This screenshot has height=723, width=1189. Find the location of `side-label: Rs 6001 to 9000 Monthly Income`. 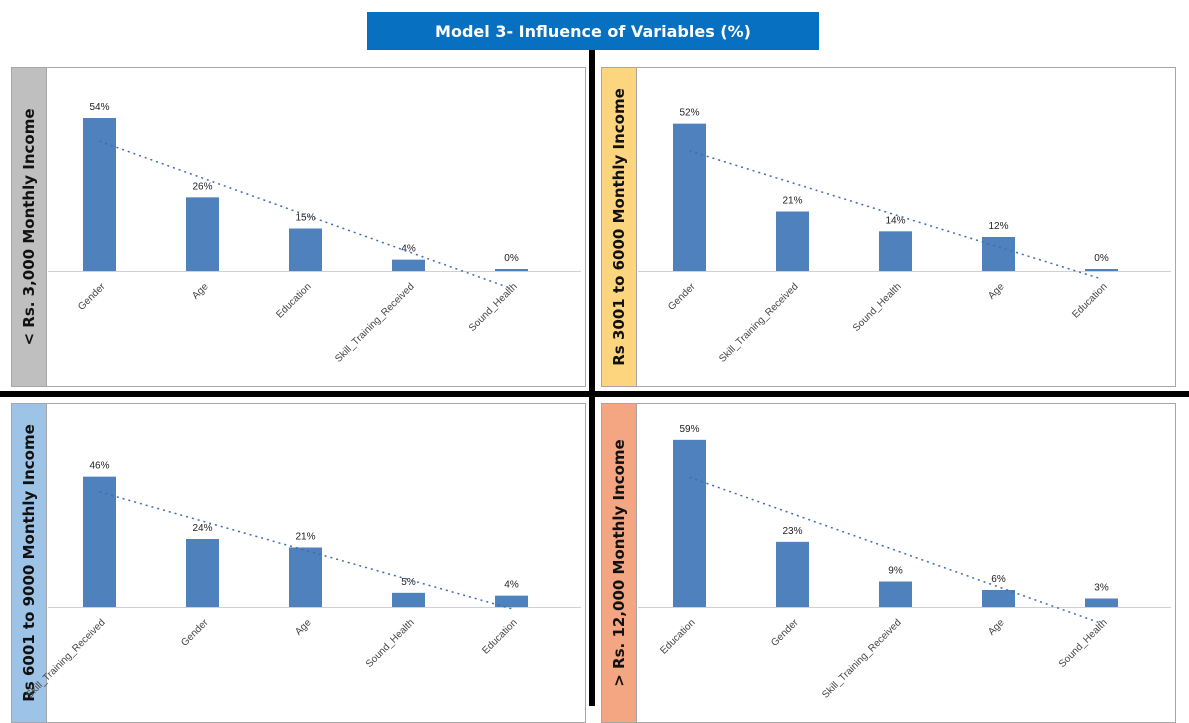

side-label: Rs 6001 to 9000 Monthly Income is located at coordinates (29, 563).